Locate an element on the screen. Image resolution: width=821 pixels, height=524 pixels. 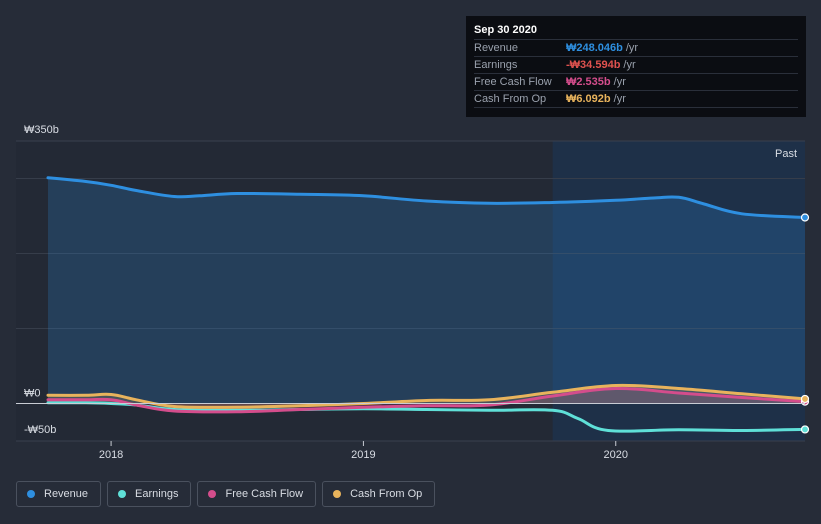
series-line-earnings is located at coordinates (426, 417).